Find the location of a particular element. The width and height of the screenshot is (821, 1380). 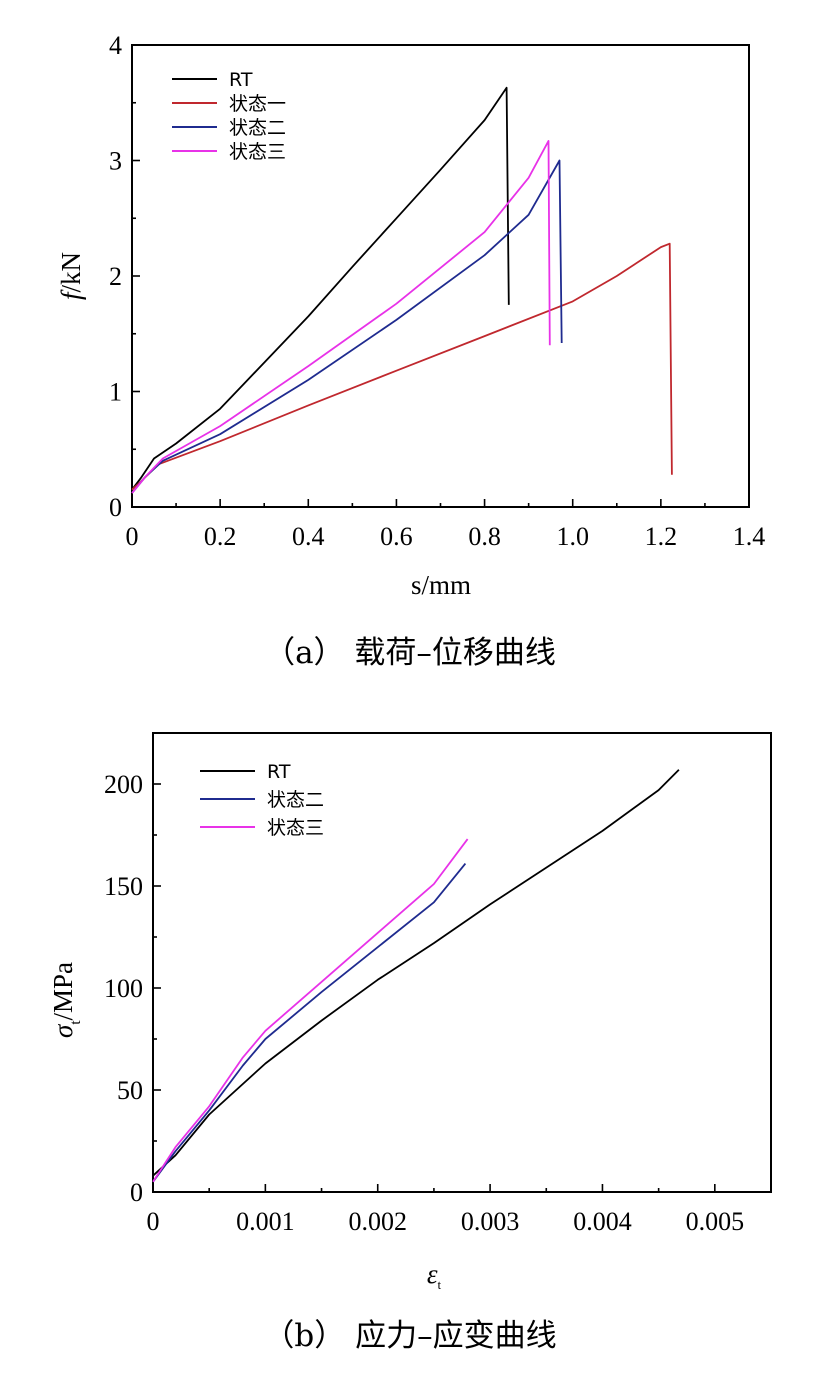

y-axis-title-b: σt/MPa is located at coordinates (66, 1000).